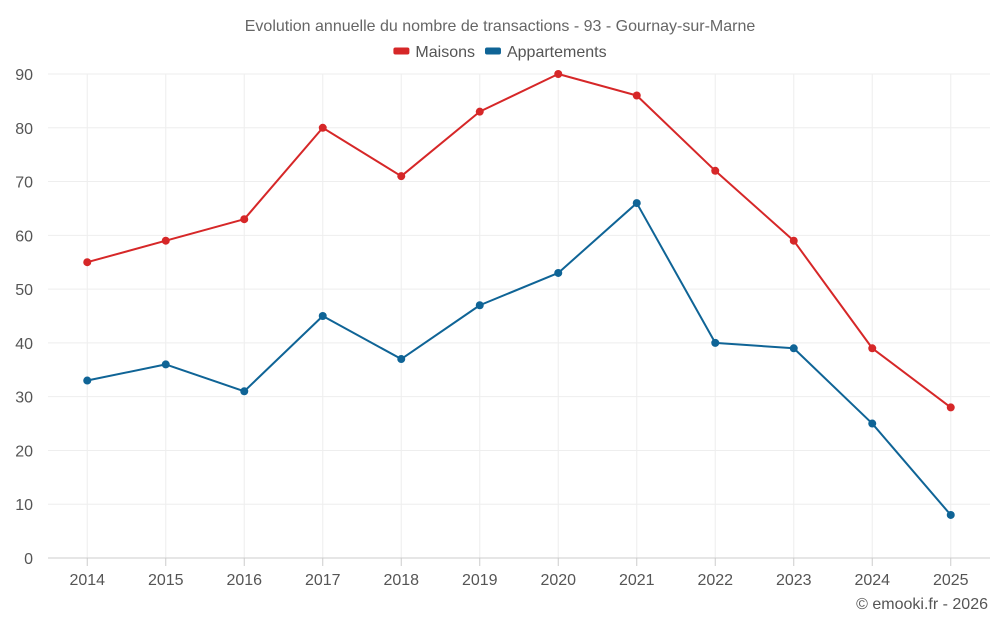 The height and width of the screenshot is (625, 1000). What do you see at coordinates (244, 580) in the screenshot?
I see `x-tick-label: 2016` at bounding box center [244, 580].